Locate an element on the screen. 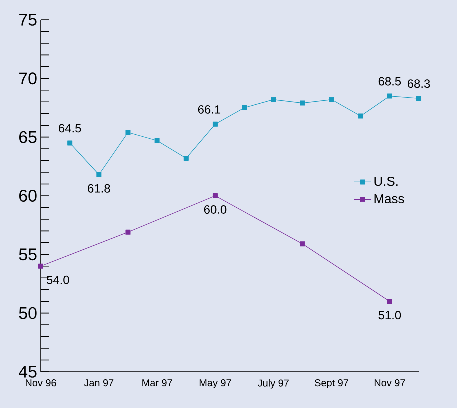 This screenshot has height=408, width=457. legend-label: U.S. is located at coordinates (386, 181).